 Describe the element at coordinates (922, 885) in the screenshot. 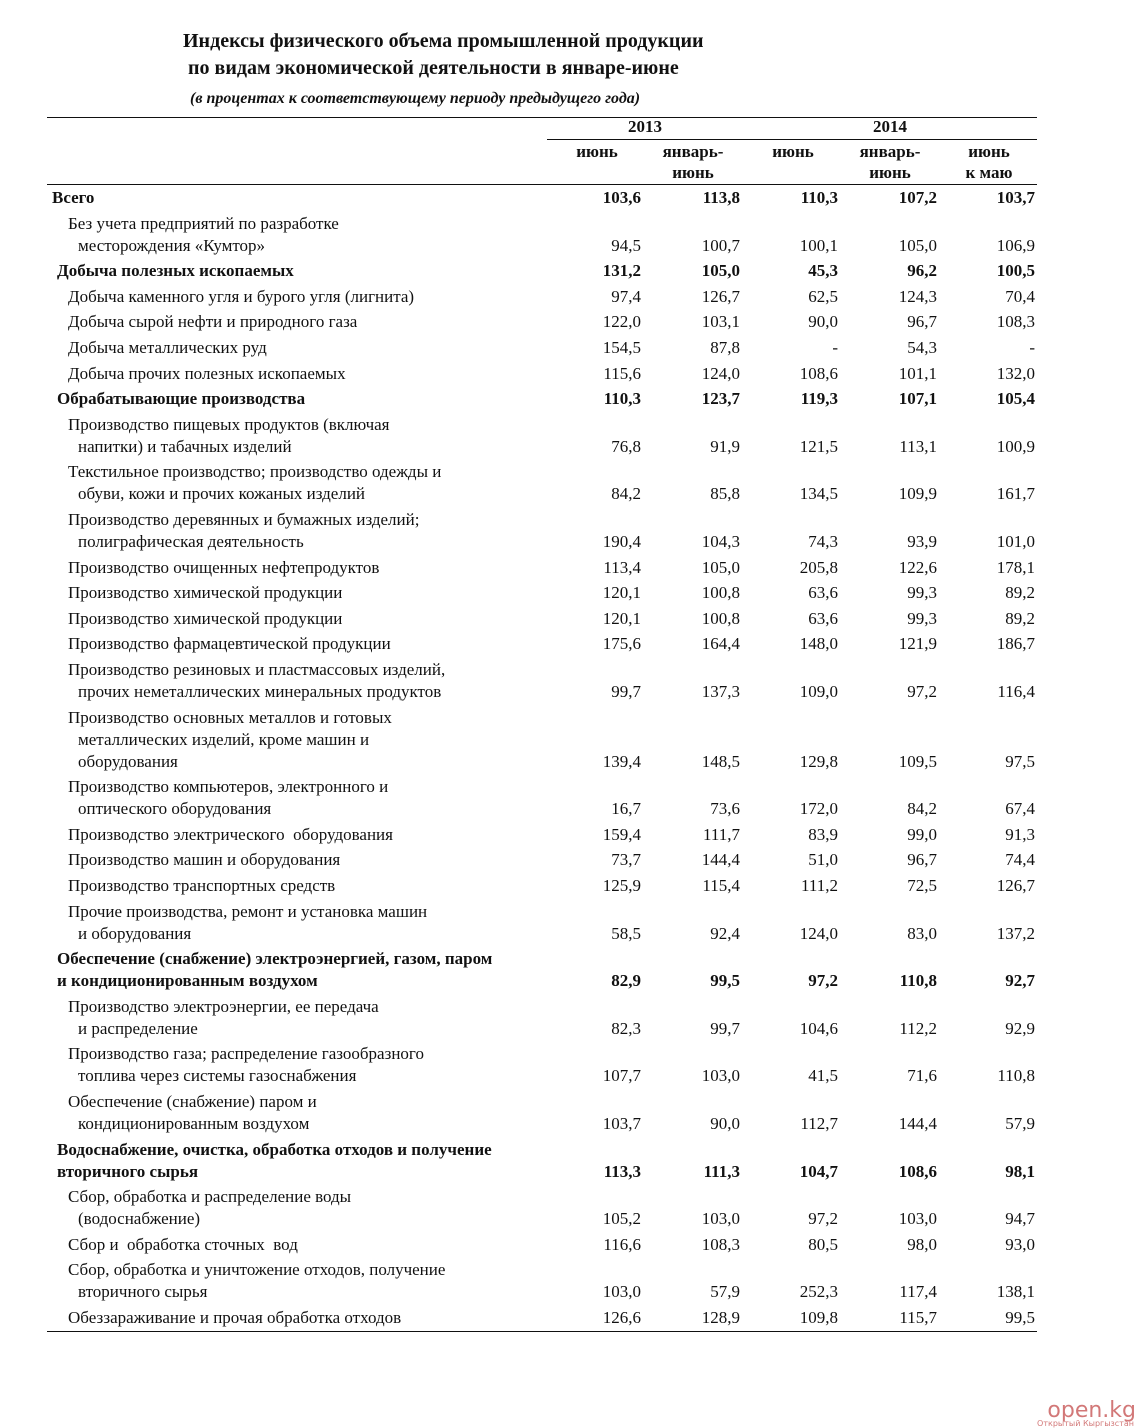

I see `cell-value: 72,5` at that location.